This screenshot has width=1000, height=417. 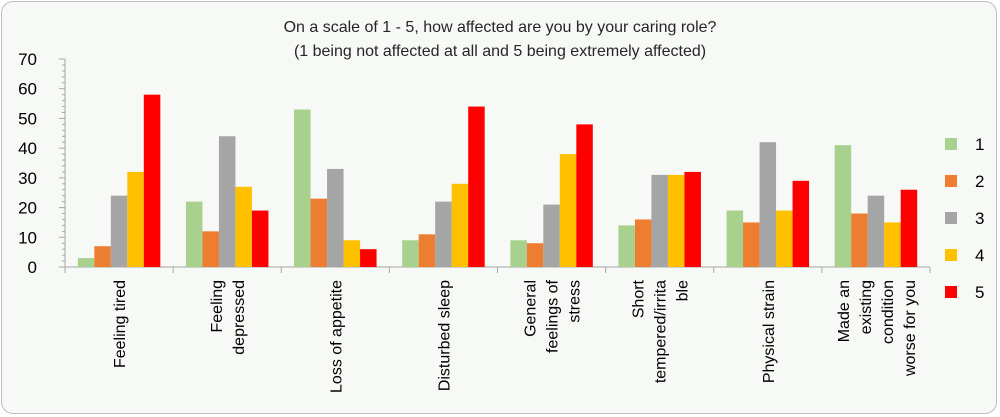 I want to click on legend-label: 4, so click(x=979, y=255).